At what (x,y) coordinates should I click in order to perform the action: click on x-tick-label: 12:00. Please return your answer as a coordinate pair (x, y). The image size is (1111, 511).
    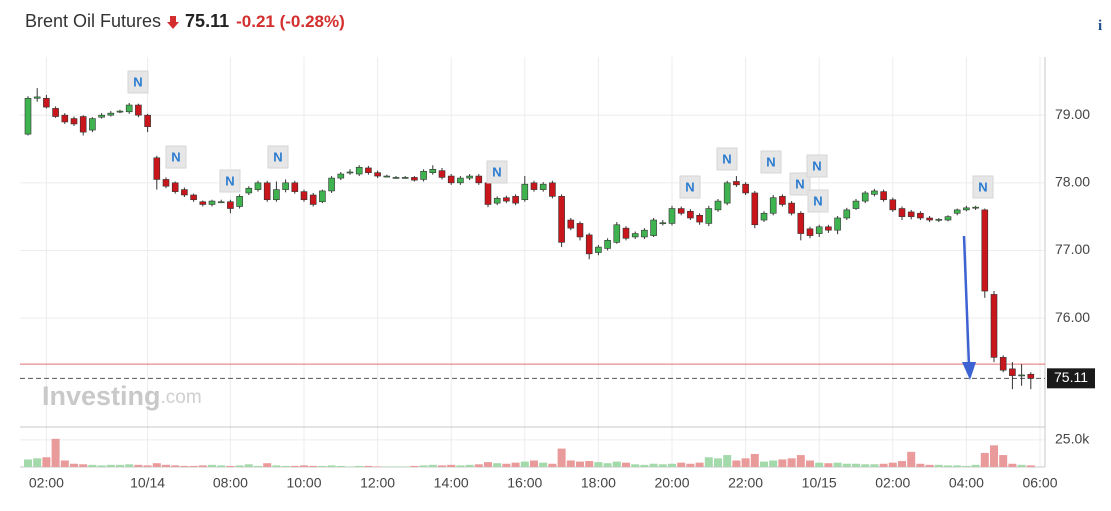
    Looking at the image, I should click on (377, 483).